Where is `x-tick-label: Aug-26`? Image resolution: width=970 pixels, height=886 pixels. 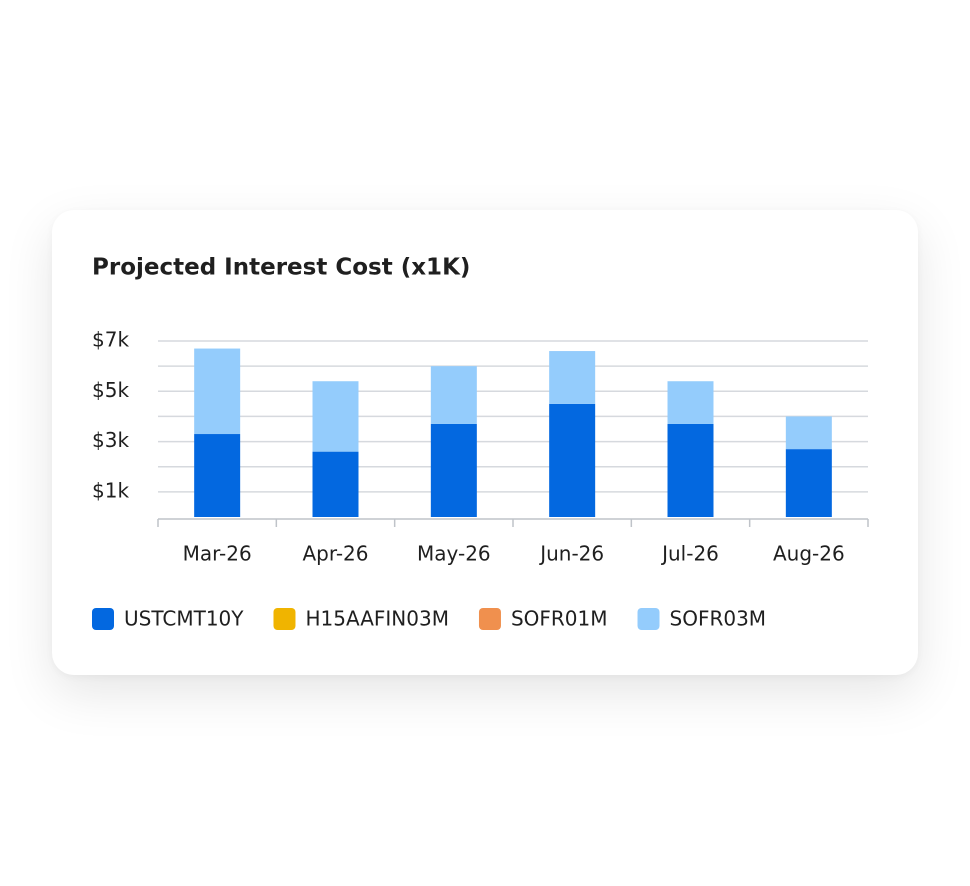
x-tick-label: Aug-26 is located at coordinates (809, 554).